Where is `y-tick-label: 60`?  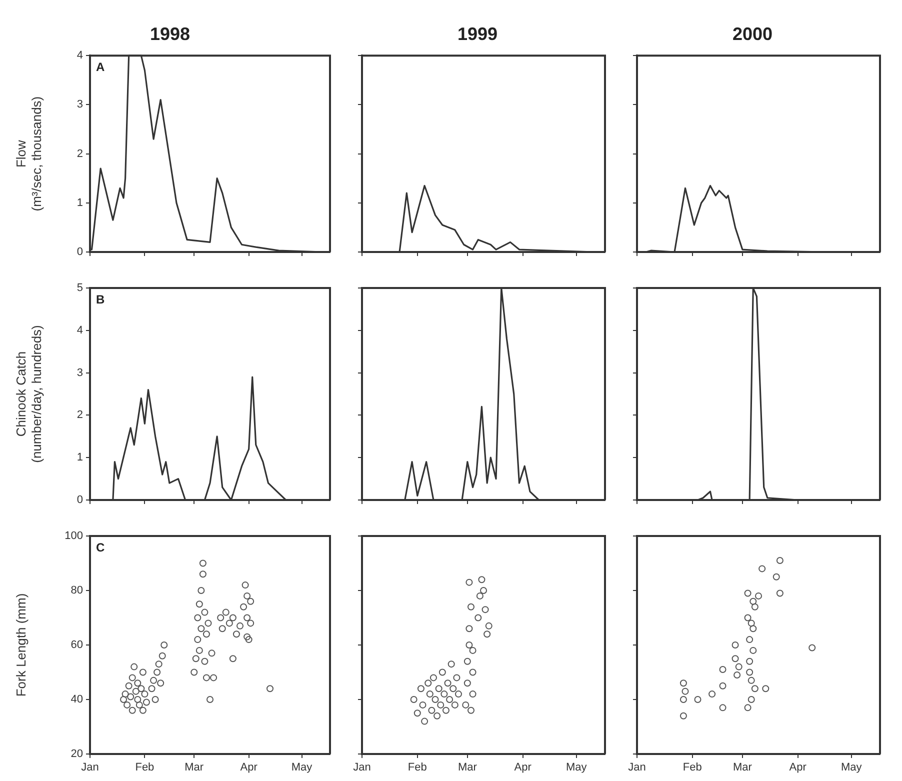 y-tick-label: 60 is located at coordinates (76, 645).